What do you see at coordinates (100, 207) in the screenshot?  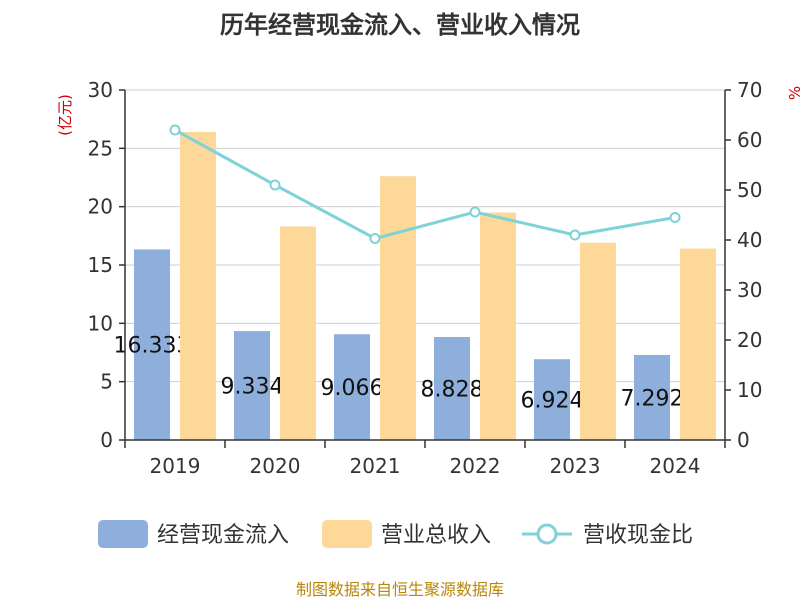 I see `left-tick-label: 20` at bounding box center [100, 207].